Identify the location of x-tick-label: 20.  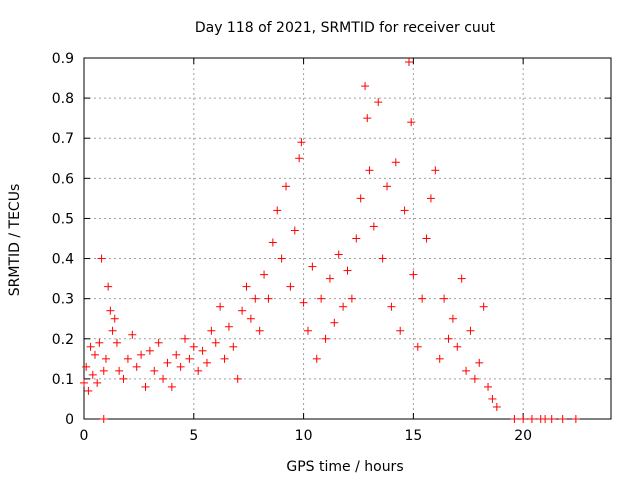
(523, 436).